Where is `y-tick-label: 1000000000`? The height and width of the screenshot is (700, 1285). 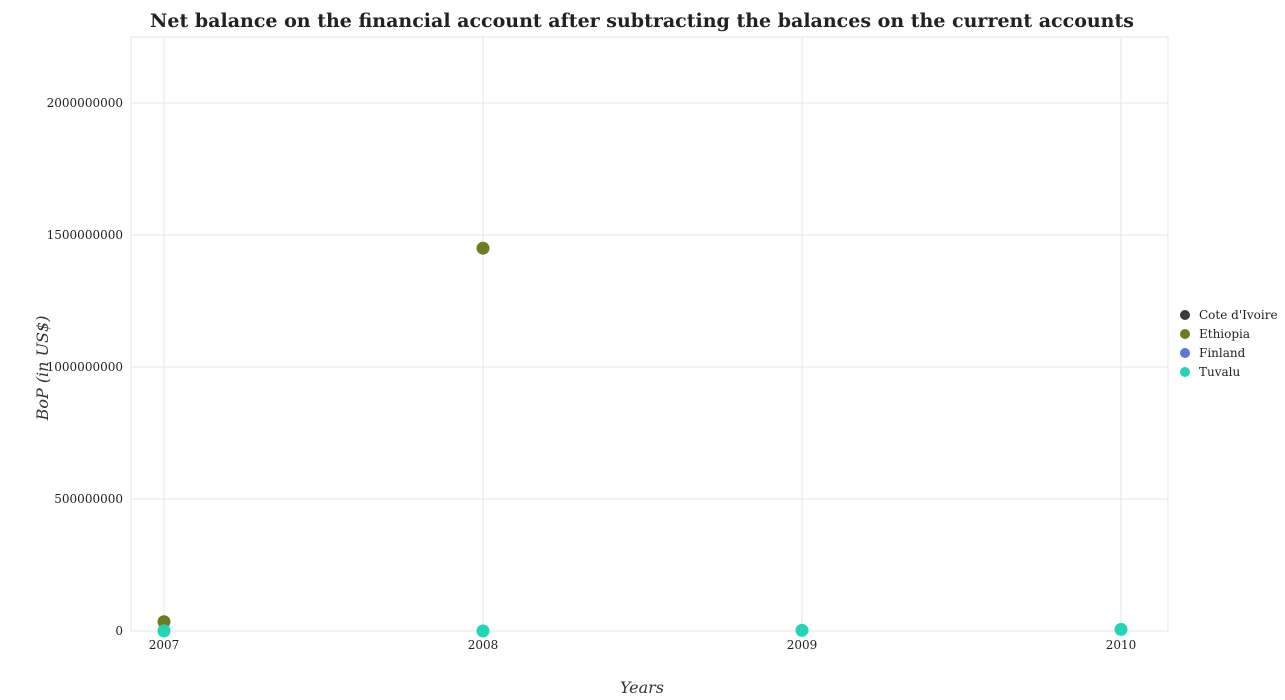
y-tick-label: 1000000000 is located at coordinates (85, 367).